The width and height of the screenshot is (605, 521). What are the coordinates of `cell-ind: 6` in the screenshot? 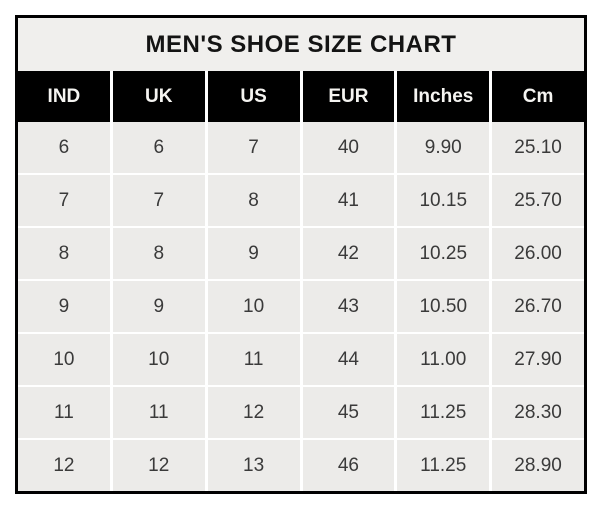 It's located at (64, 147).